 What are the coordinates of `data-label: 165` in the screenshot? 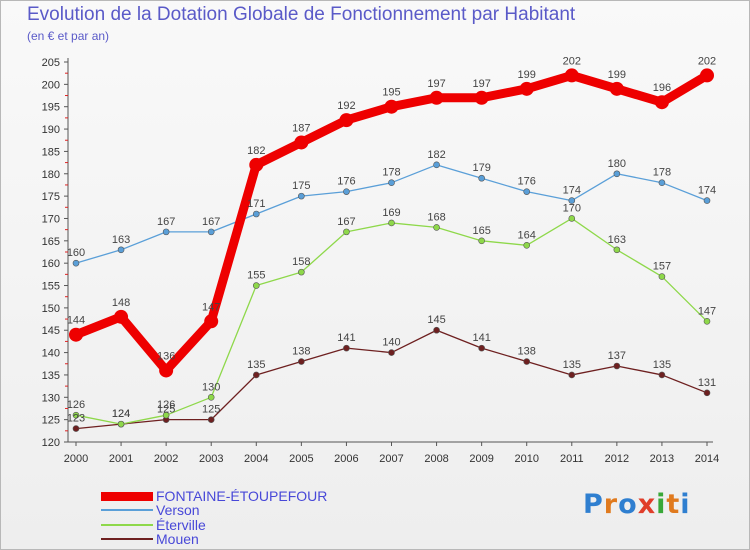 It's located at (481, 231).